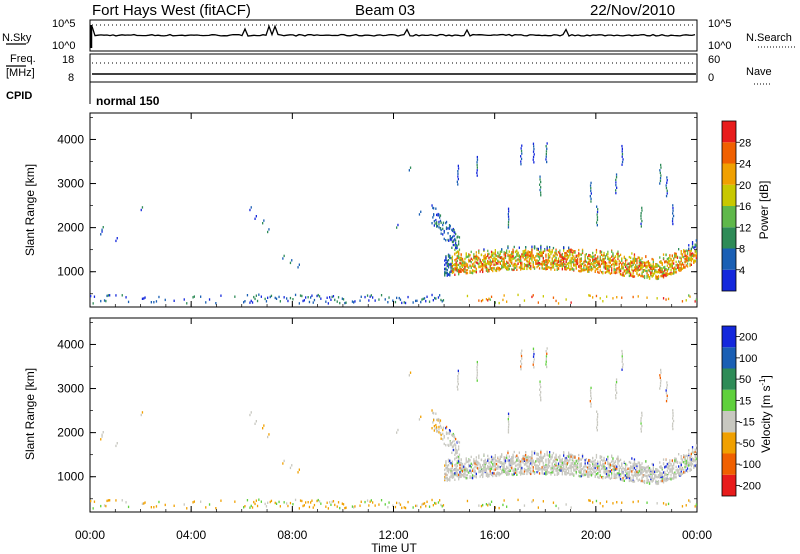 Image resolution: width=800 pixels, height=554 pixels. What do you see at coordinates (769, 38) in the screenshot?
I see `nsearch-label: N.Search` at bounding box center [769, 38].